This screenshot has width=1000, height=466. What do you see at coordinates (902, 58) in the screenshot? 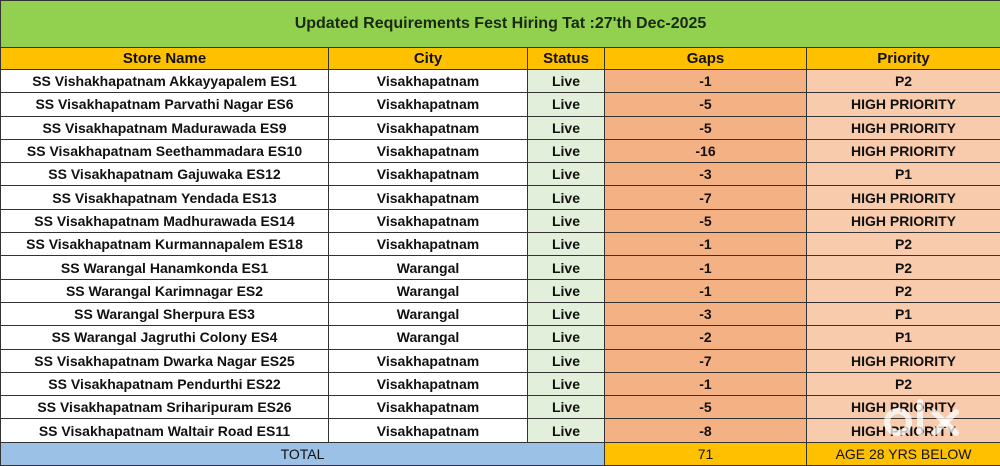
I see `header-priority: Priority` at bounding box center [902, 58].